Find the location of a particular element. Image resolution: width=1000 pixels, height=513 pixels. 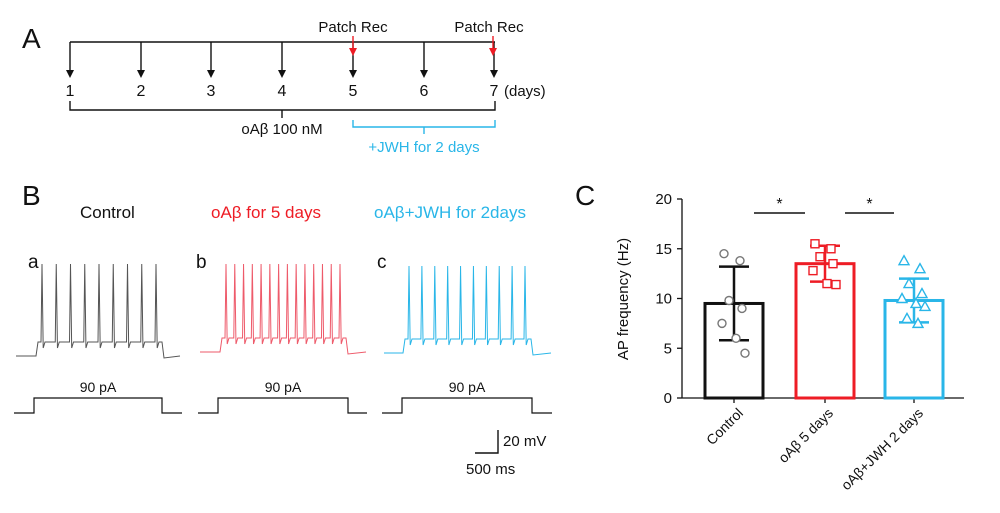

y-tick-label: 15 is located at coordinates (663, 249).